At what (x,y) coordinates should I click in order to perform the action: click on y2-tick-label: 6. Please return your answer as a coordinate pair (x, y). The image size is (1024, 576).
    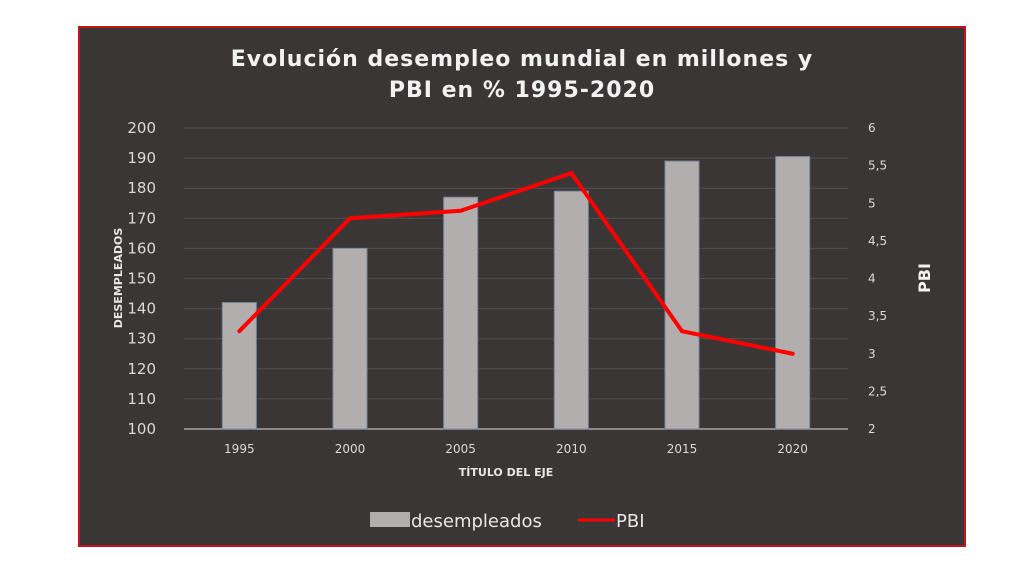
    Looking at the image, I should click on (872, 128).